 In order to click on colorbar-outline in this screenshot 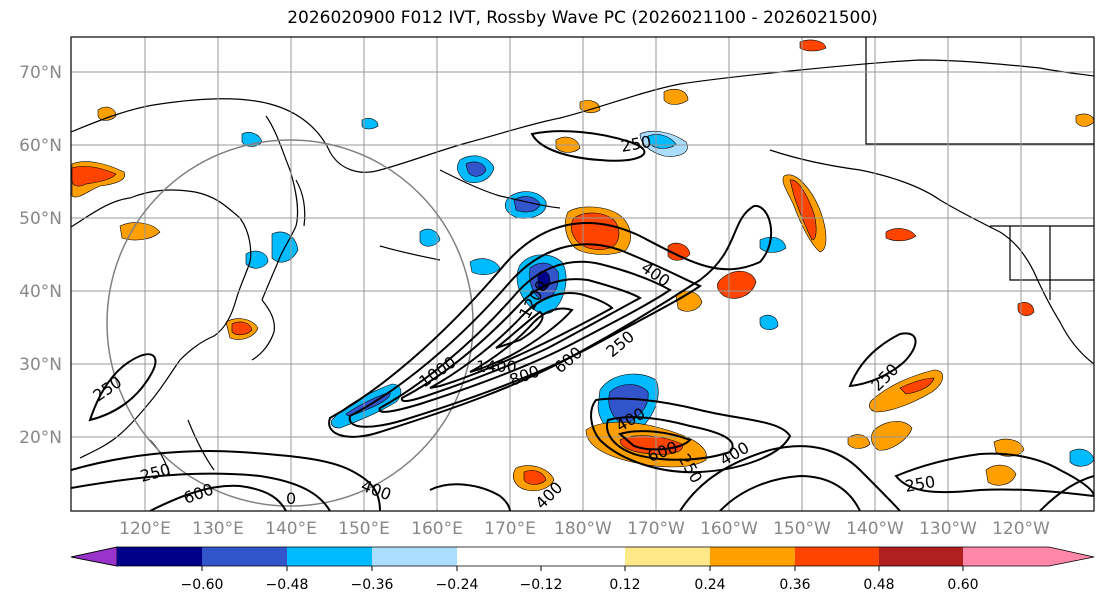, I will do `click(582, 556)`.